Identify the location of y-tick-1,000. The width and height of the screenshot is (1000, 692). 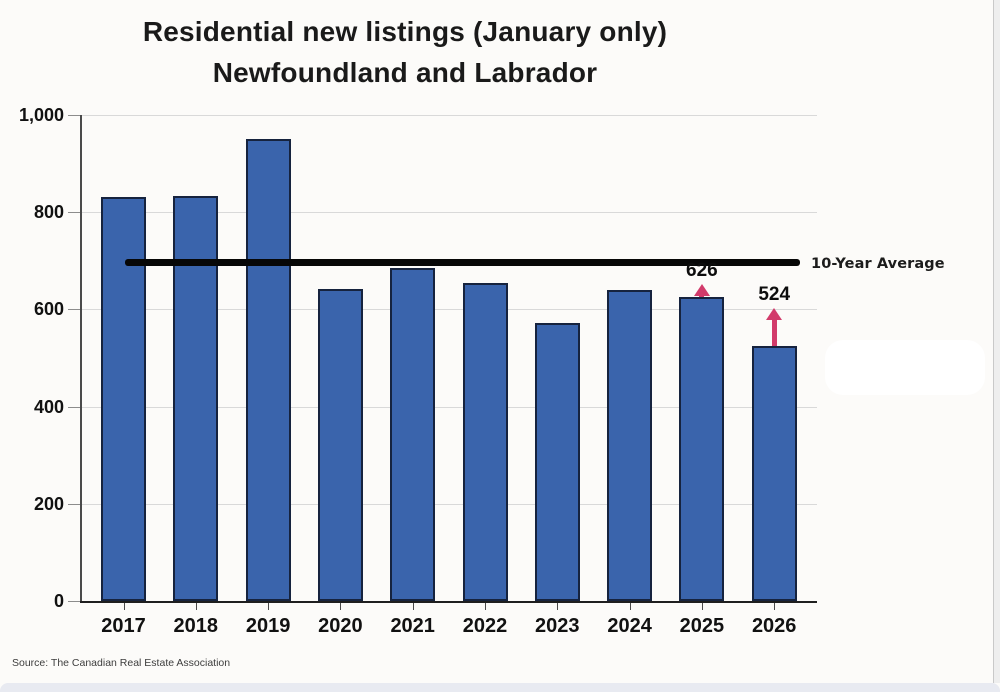
(74, 115).